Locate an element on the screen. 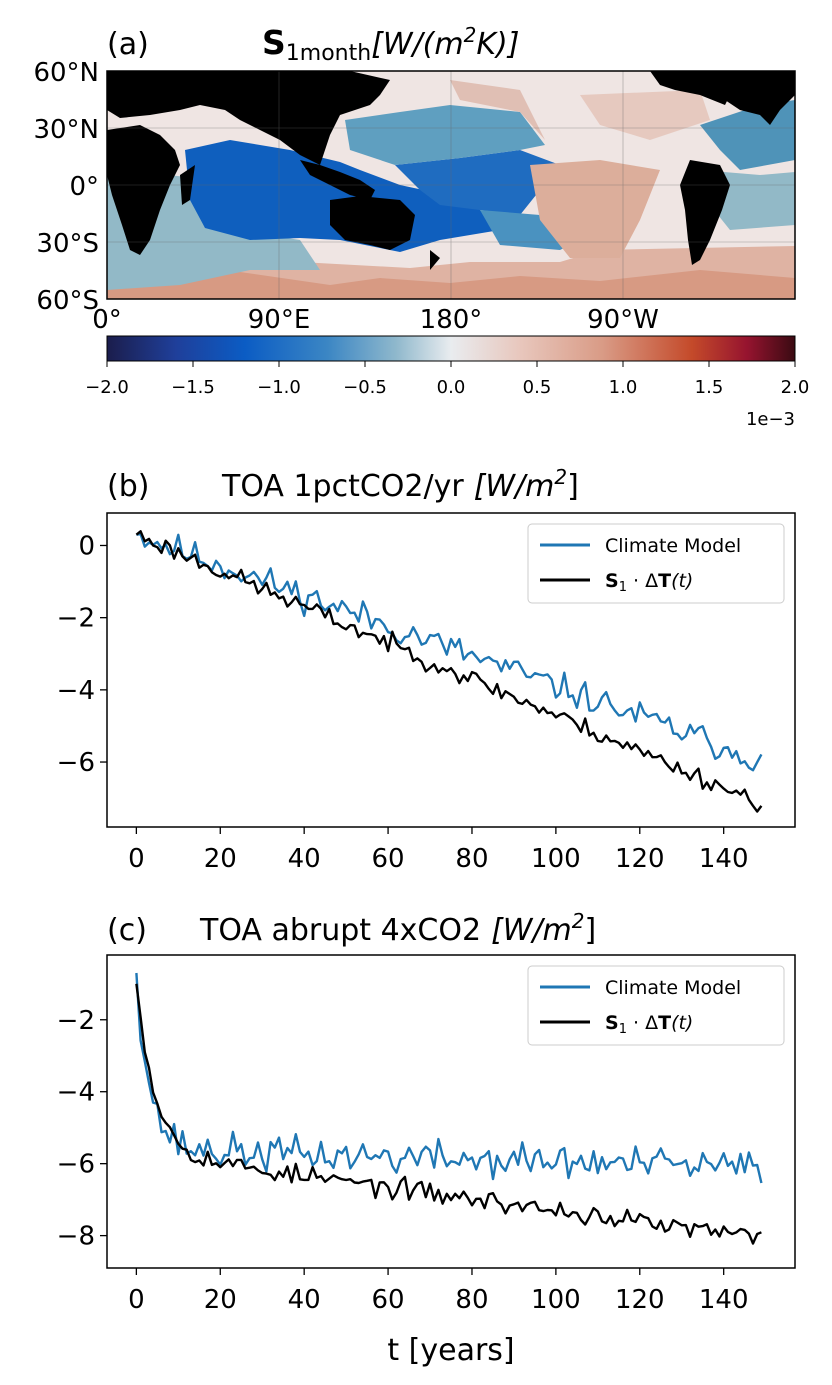 Image resolution: width=832 pixels, height=1385 pixels. colorbar-scale-label: 1e−3 is located at coordinates (770, 419).